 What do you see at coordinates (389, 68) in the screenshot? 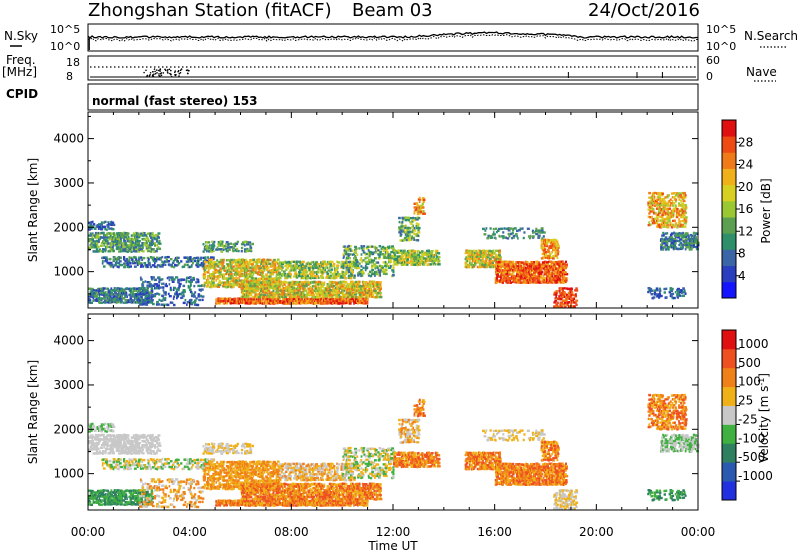
I see `frequency-panel: Freq. [MHz] 18 8 60 0 Nave` at bounding box center [389, 68].